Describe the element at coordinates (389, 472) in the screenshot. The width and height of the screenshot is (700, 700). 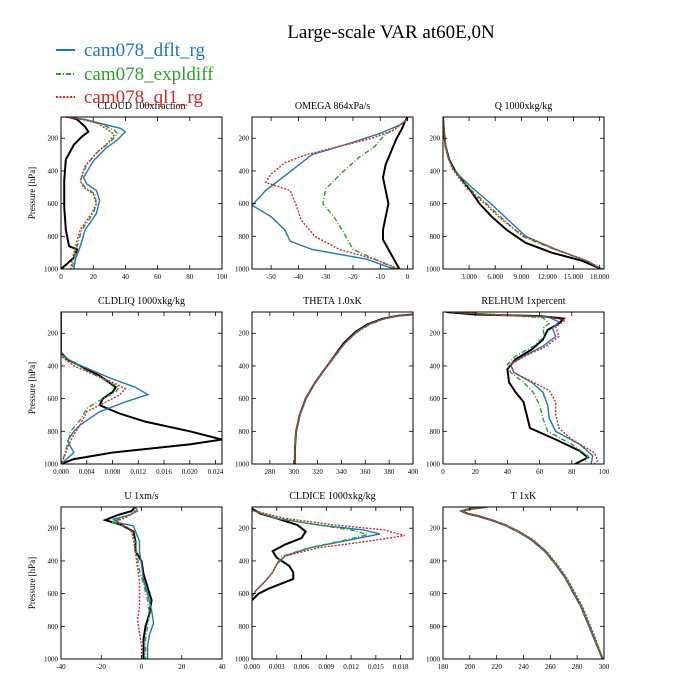
I see `x-tick-label: 380` at that location.